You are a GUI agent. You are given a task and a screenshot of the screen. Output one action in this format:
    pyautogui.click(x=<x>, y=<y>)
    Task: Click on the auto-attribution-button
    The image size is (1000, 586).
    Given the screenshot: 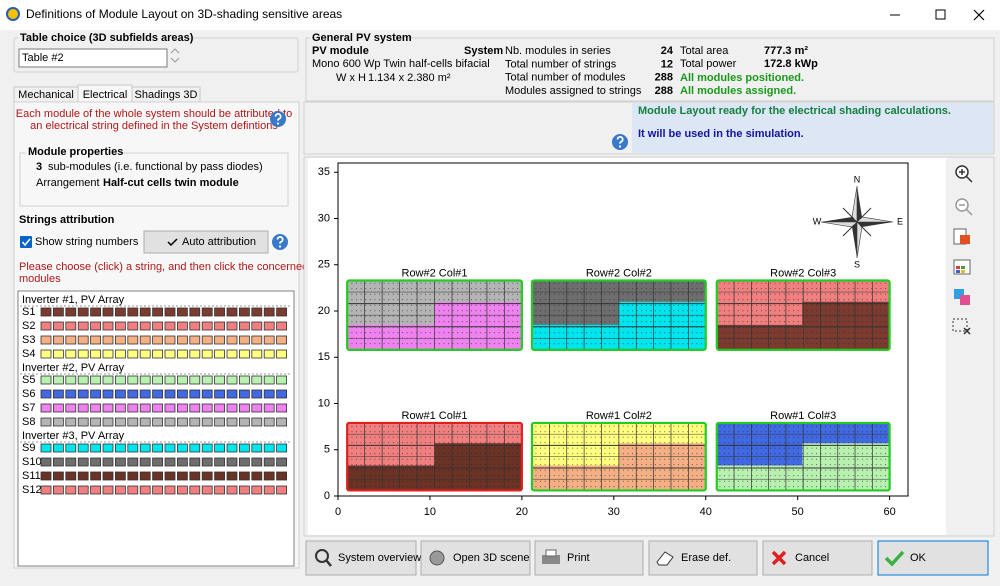 What is the action you would take?
    pyautogui.click(x=206, y=242)
    